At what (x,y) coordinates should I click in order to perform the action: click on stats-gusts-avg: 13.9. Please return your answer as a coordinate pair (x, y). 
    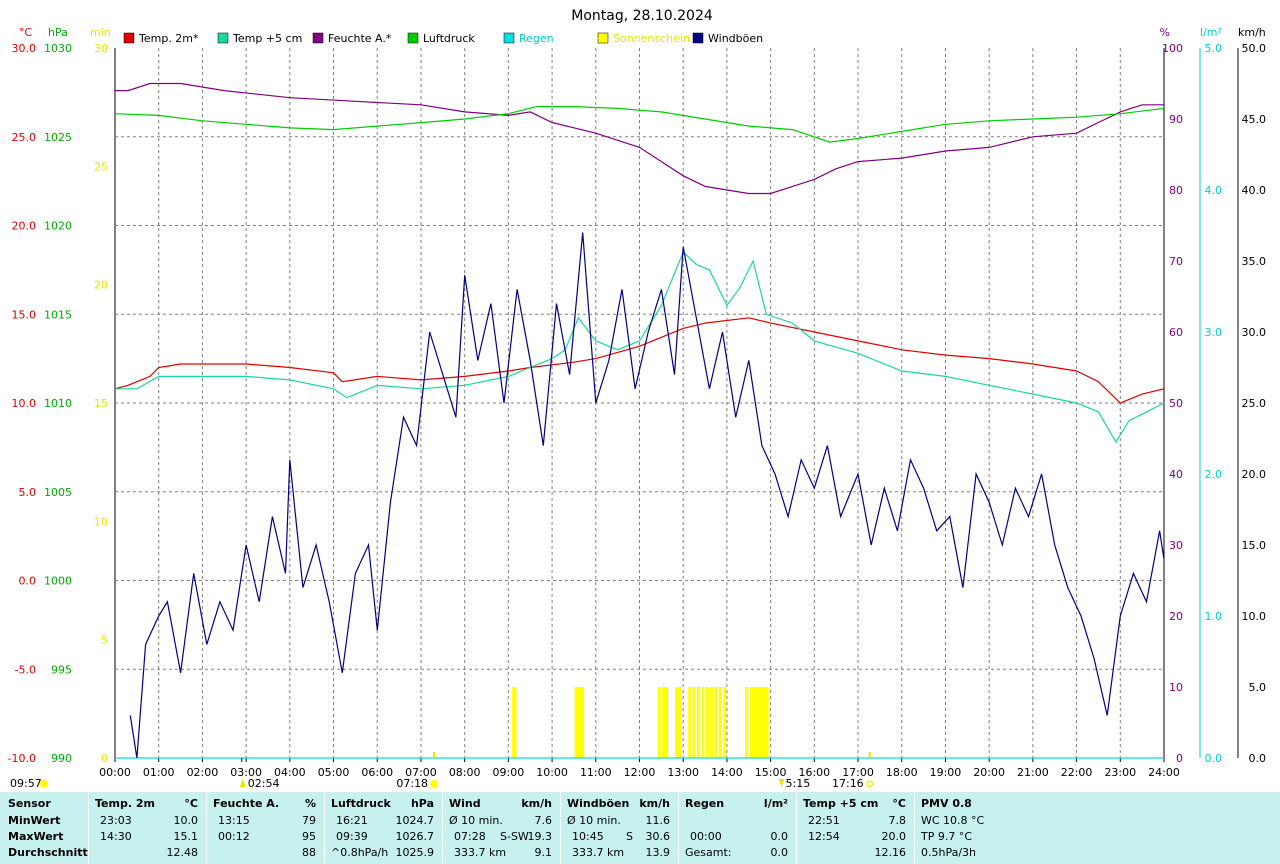
    Looking at the image, I should click on (658, 852).